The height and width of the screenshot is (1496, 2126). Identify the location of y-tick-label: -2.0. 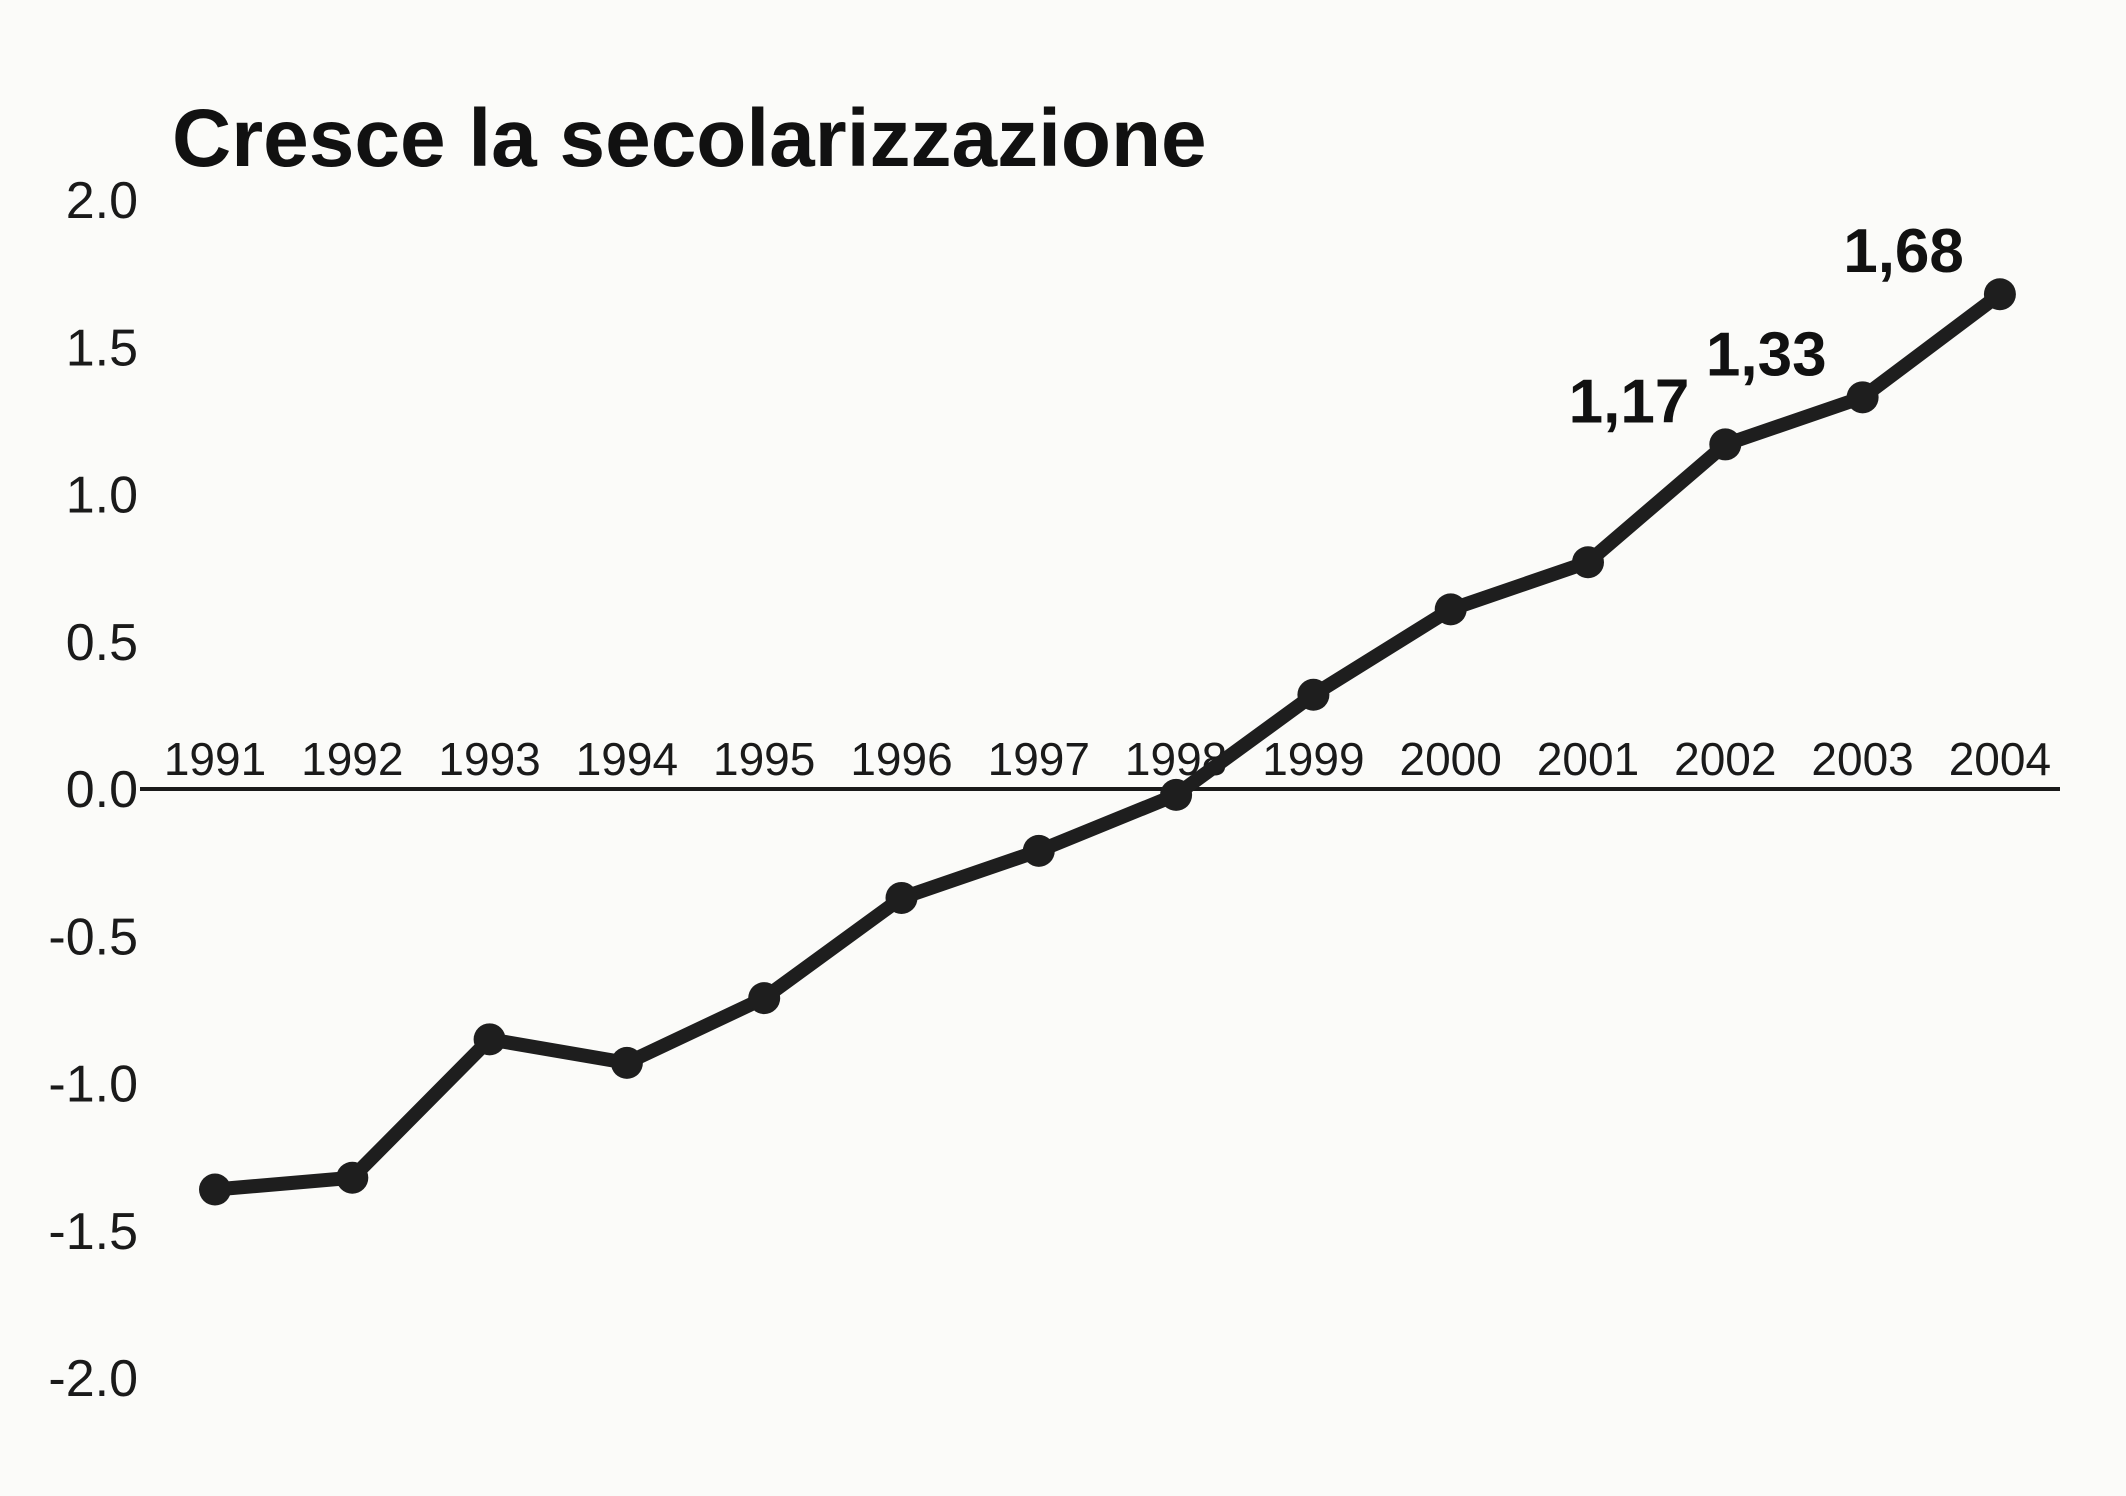
(93, 1379).